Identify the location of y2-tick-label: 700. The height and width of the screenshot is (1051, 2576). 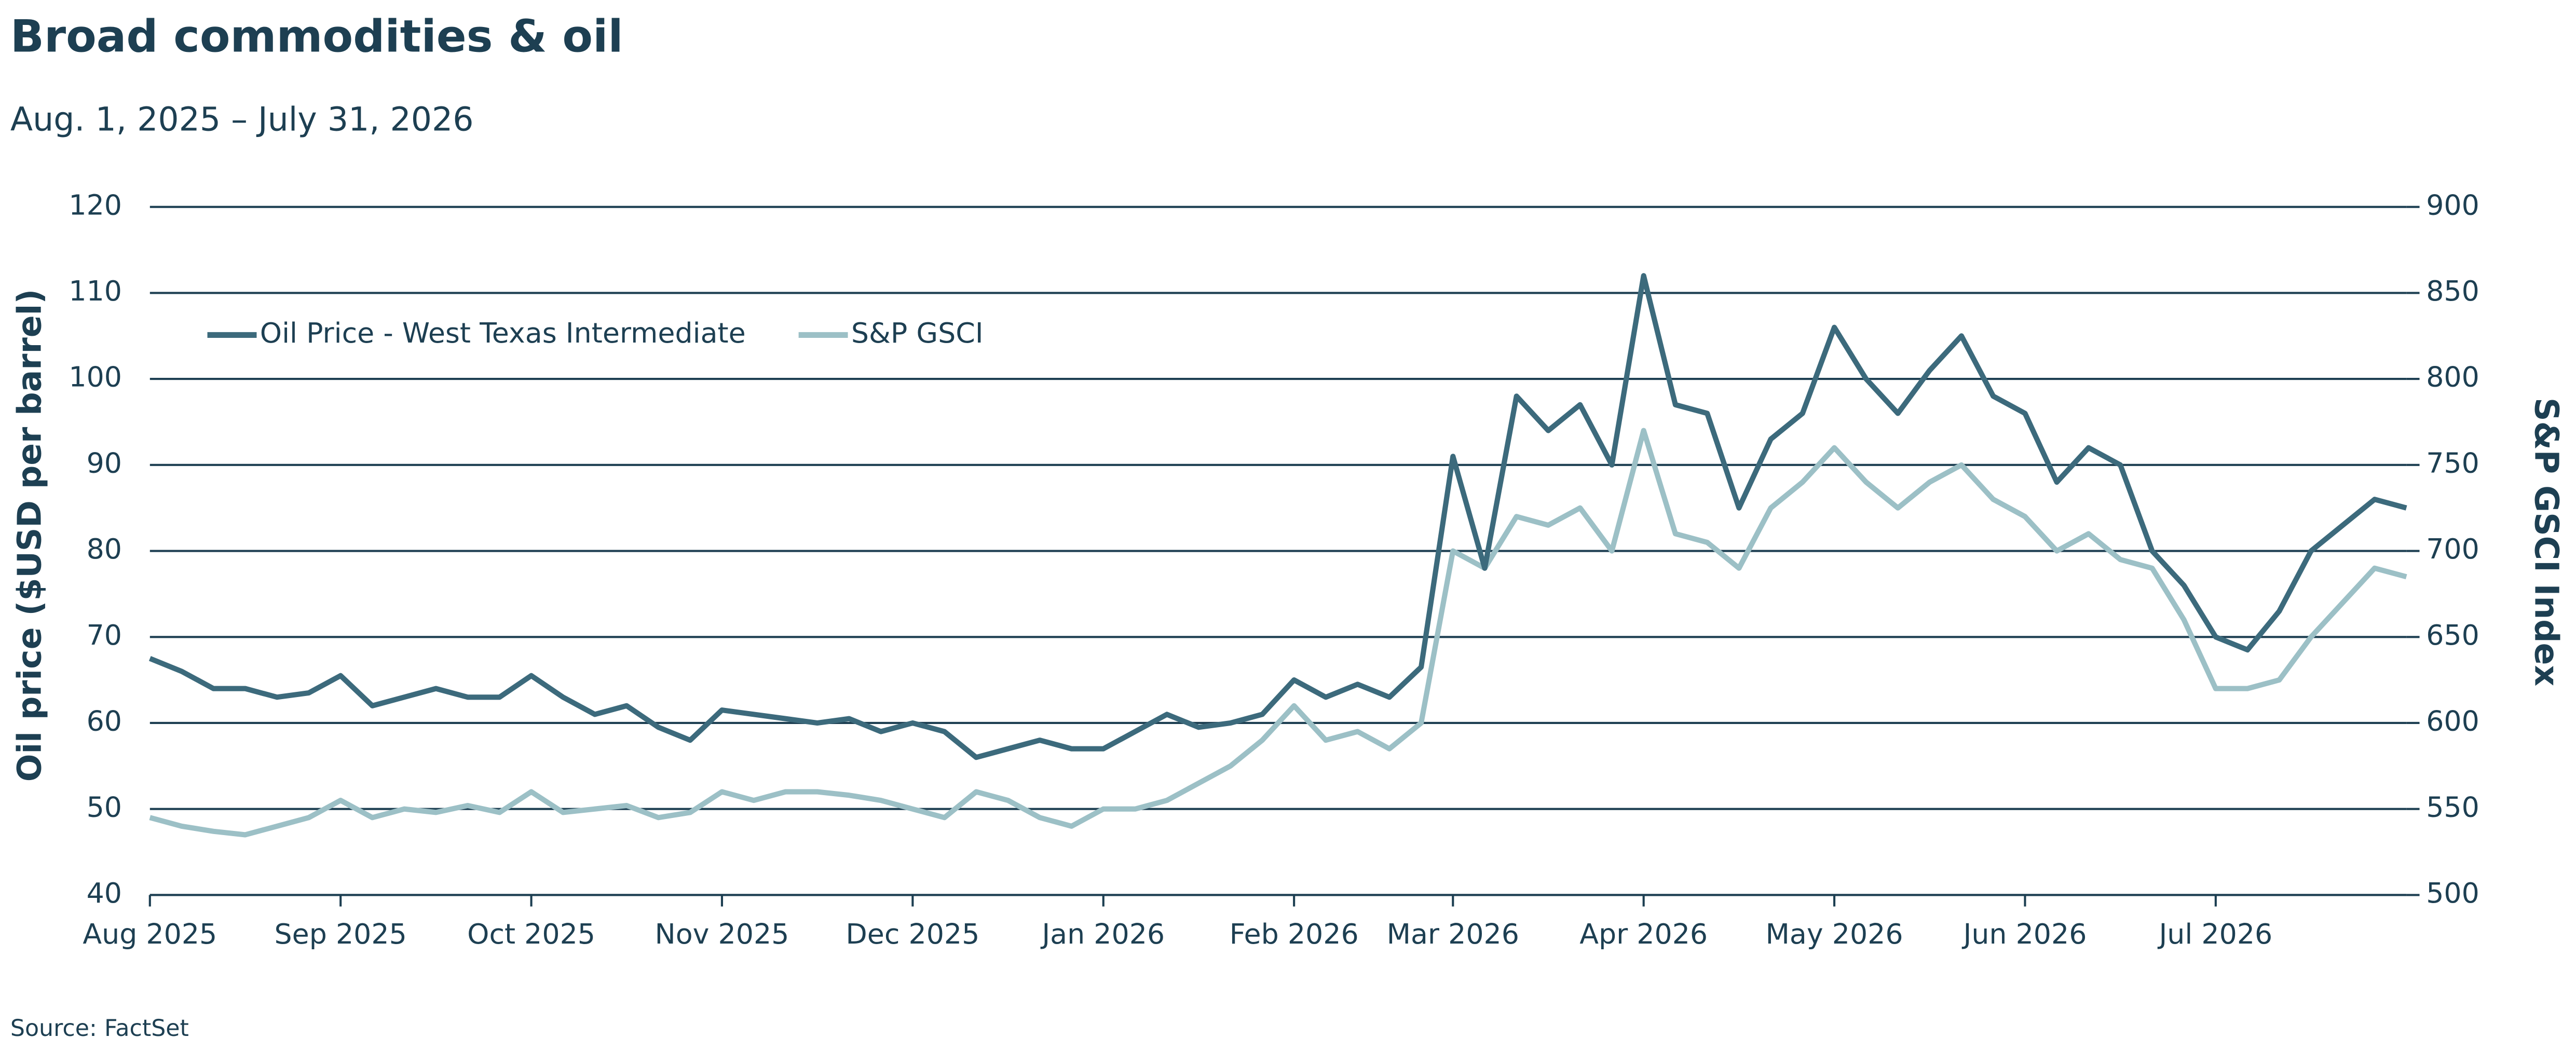
(2452, 549).